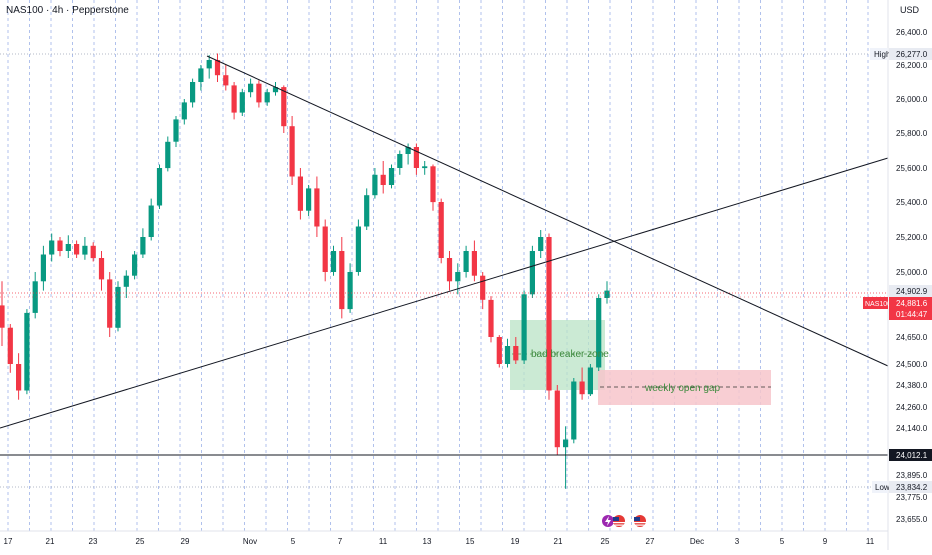 This screenshot has width=932, height=555. Describe the element at coordinates (782, 541) in the screenshot. I see `time-tick-label: 5` at that location.